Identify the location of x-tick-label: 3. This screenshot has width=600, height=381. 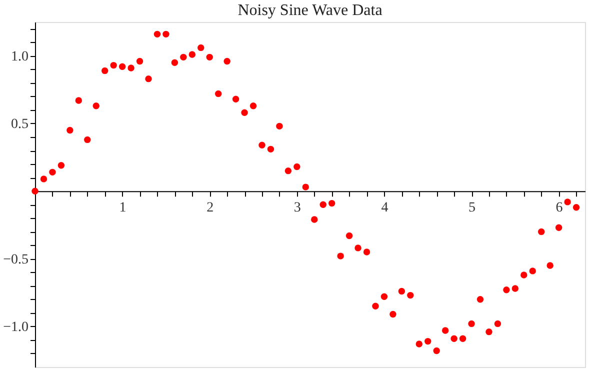
(297, 208).